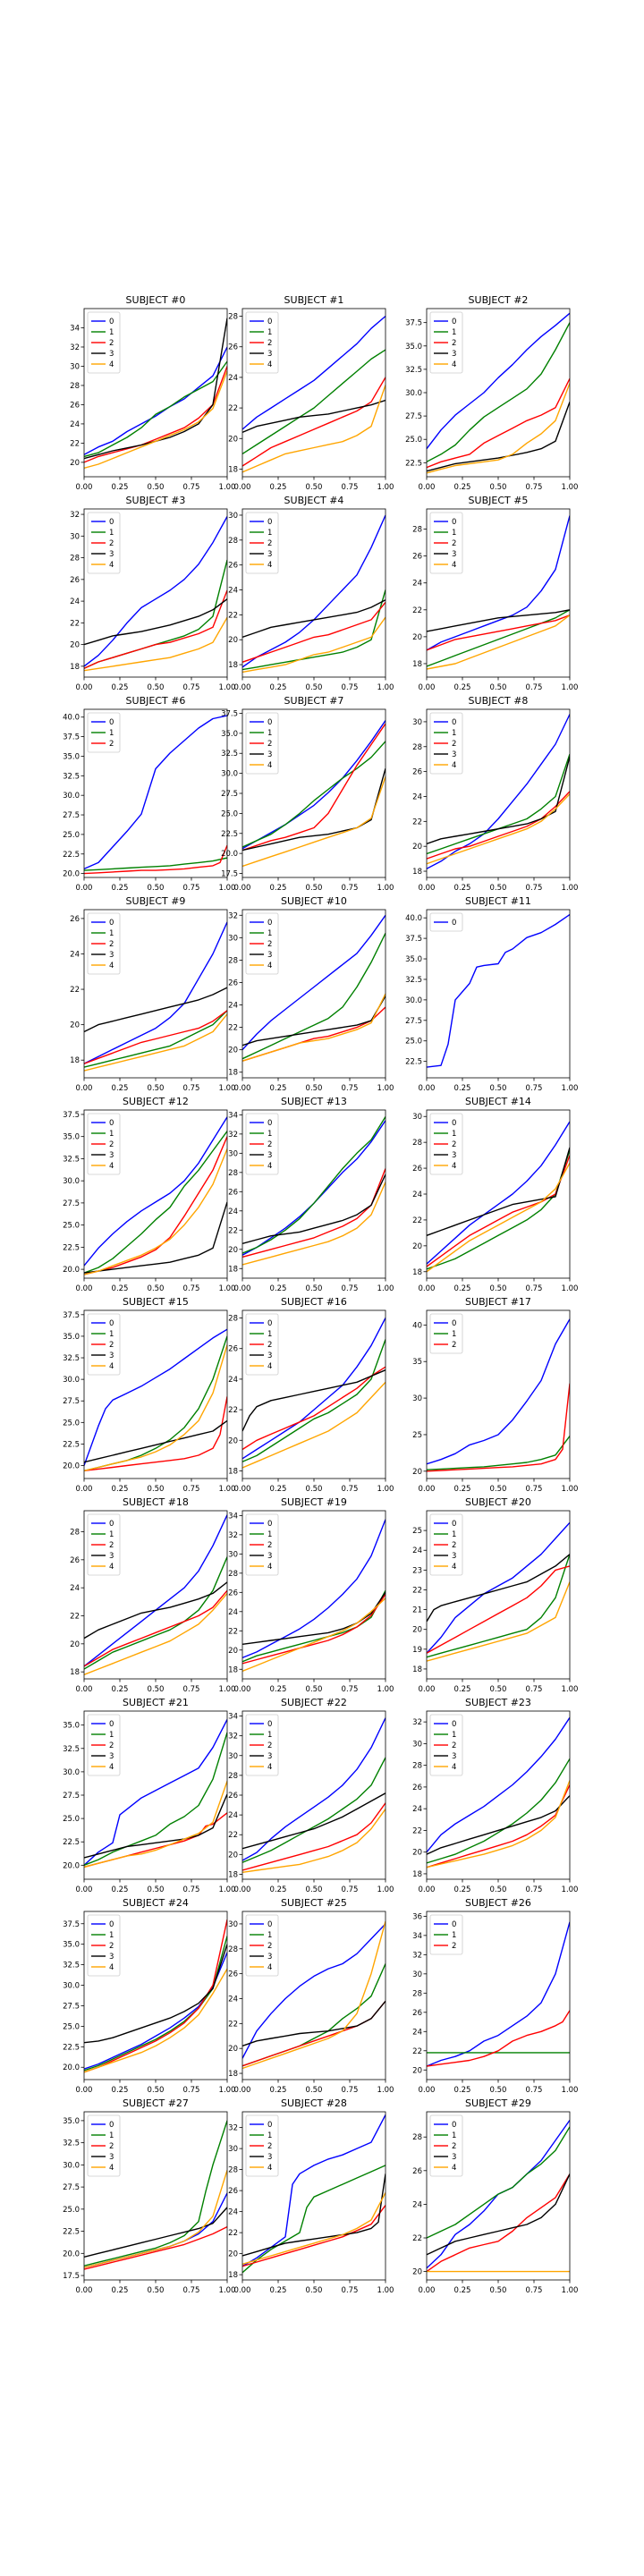 This screenshot has width=644, height=2576. Describe the element at coordinates (417, 1974) in the screenshot. I see `y-tick-label: 30` at that location.